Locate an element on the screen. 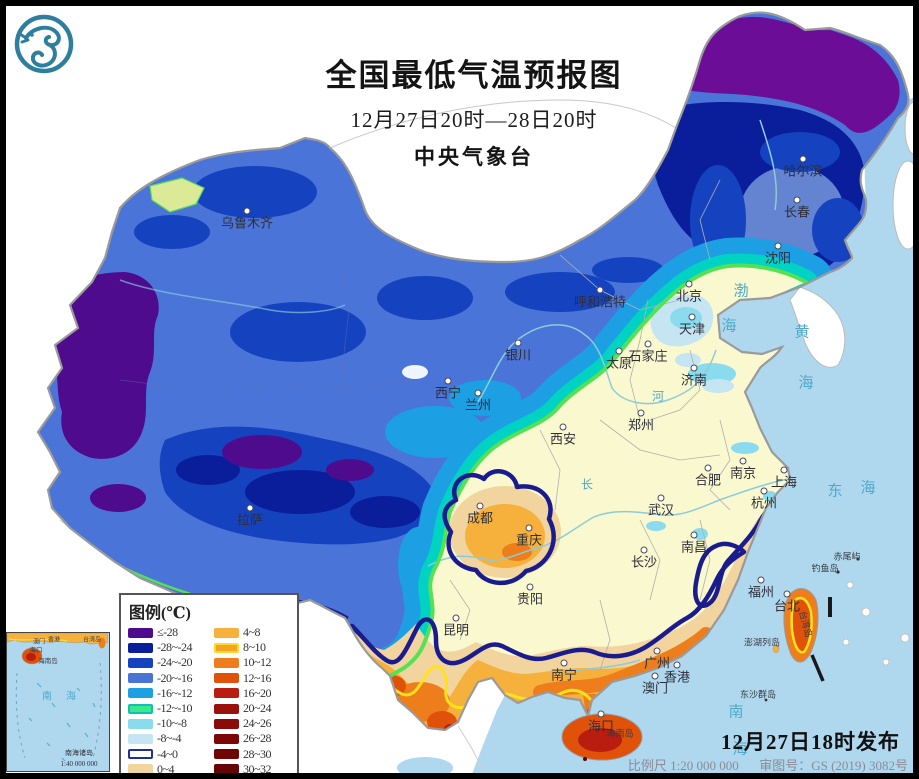  city-label: 呼和浩特 is located at coordinates (600, 302).